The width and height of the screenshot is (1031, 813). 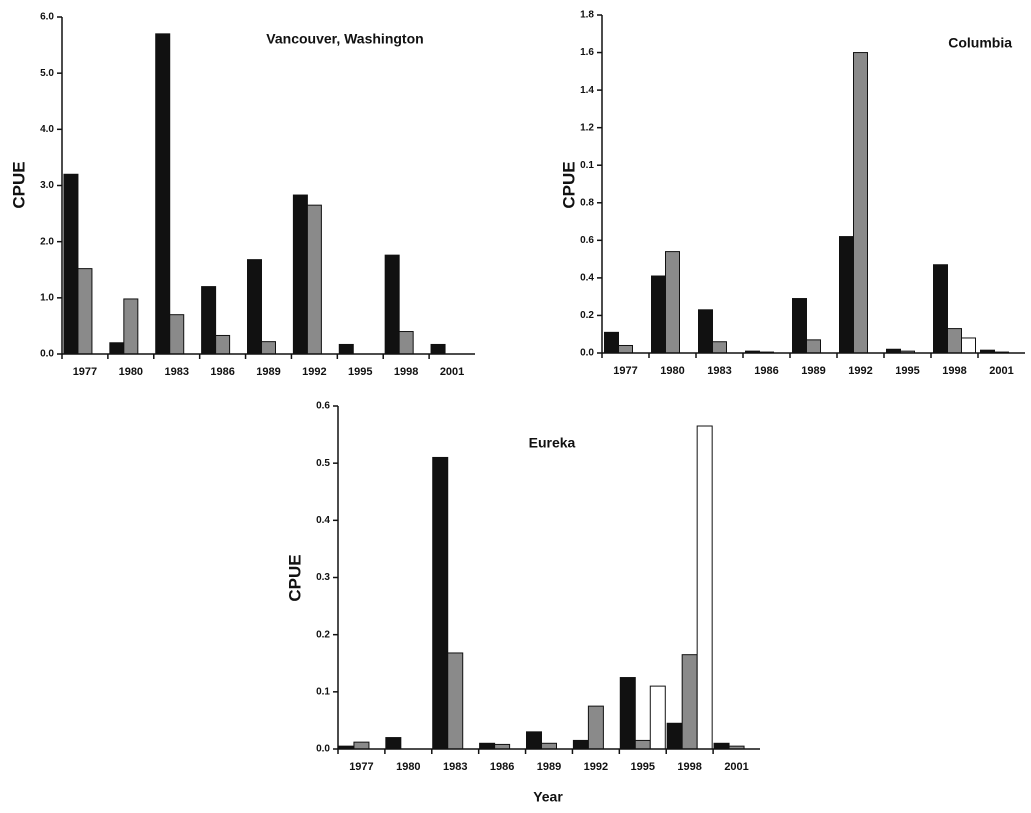 What do you see at coordinates (323, 463) in the screenshot?
I see `y-tick-label: 0.5` at bounding box center [323, 463].